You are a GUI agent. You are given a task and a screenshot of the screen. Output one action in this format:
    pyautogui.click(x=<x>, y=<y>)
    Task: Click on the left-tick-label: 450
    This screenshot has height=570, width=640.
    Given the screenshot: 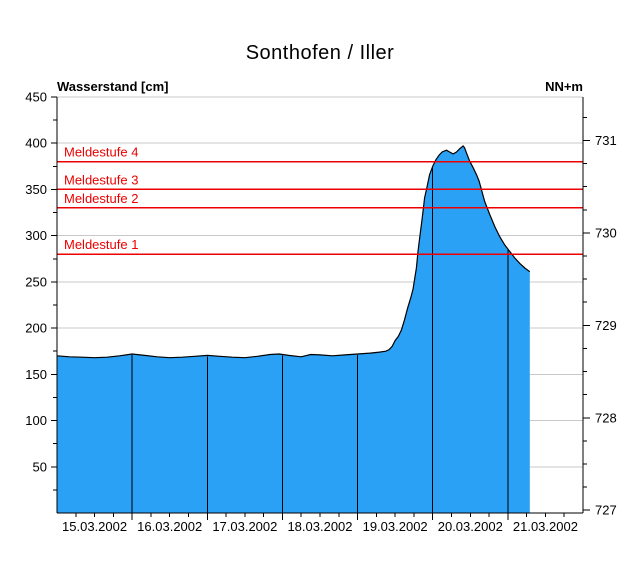 What is the action you would take?
    pyautogui.click(x=36, y=97)
    